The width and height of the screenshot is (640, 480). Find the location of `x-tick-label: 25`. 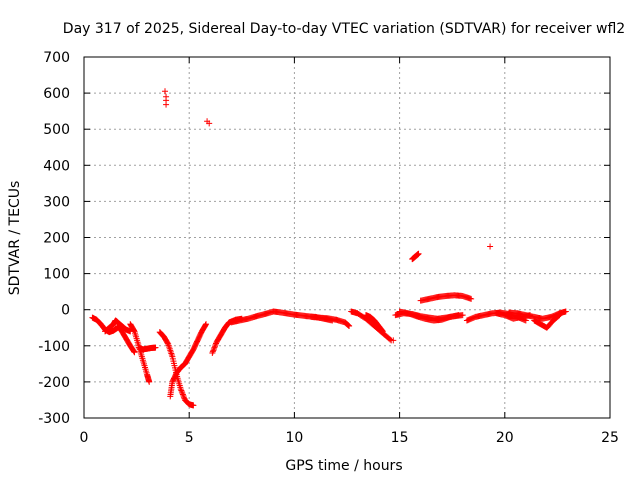

x-tick-label: 25 is located at coordinates (610, 438).